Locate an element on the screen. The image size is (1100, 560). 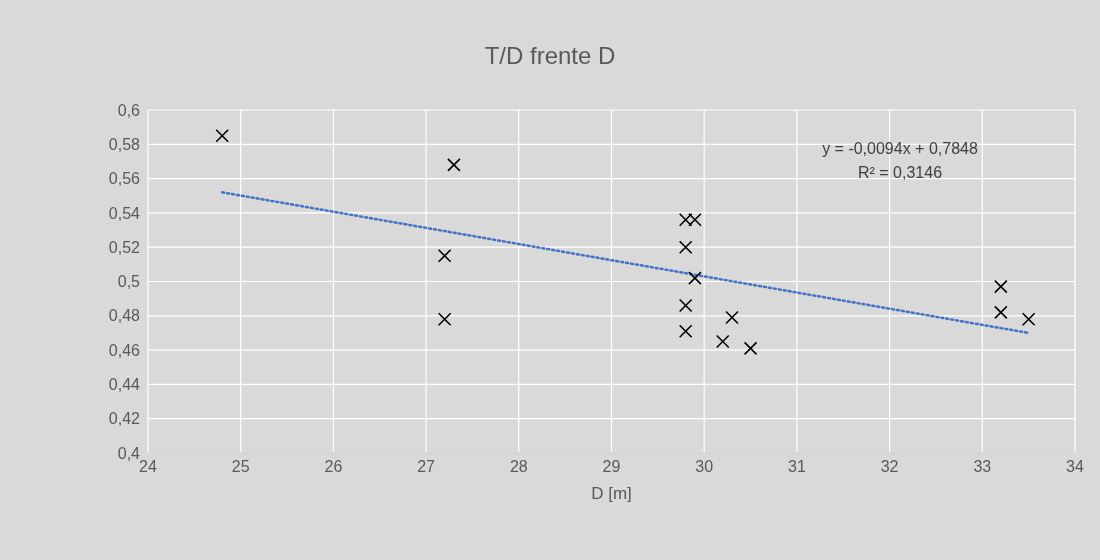
y-tick-label: 0,48 is located at coordinates (124, 316).